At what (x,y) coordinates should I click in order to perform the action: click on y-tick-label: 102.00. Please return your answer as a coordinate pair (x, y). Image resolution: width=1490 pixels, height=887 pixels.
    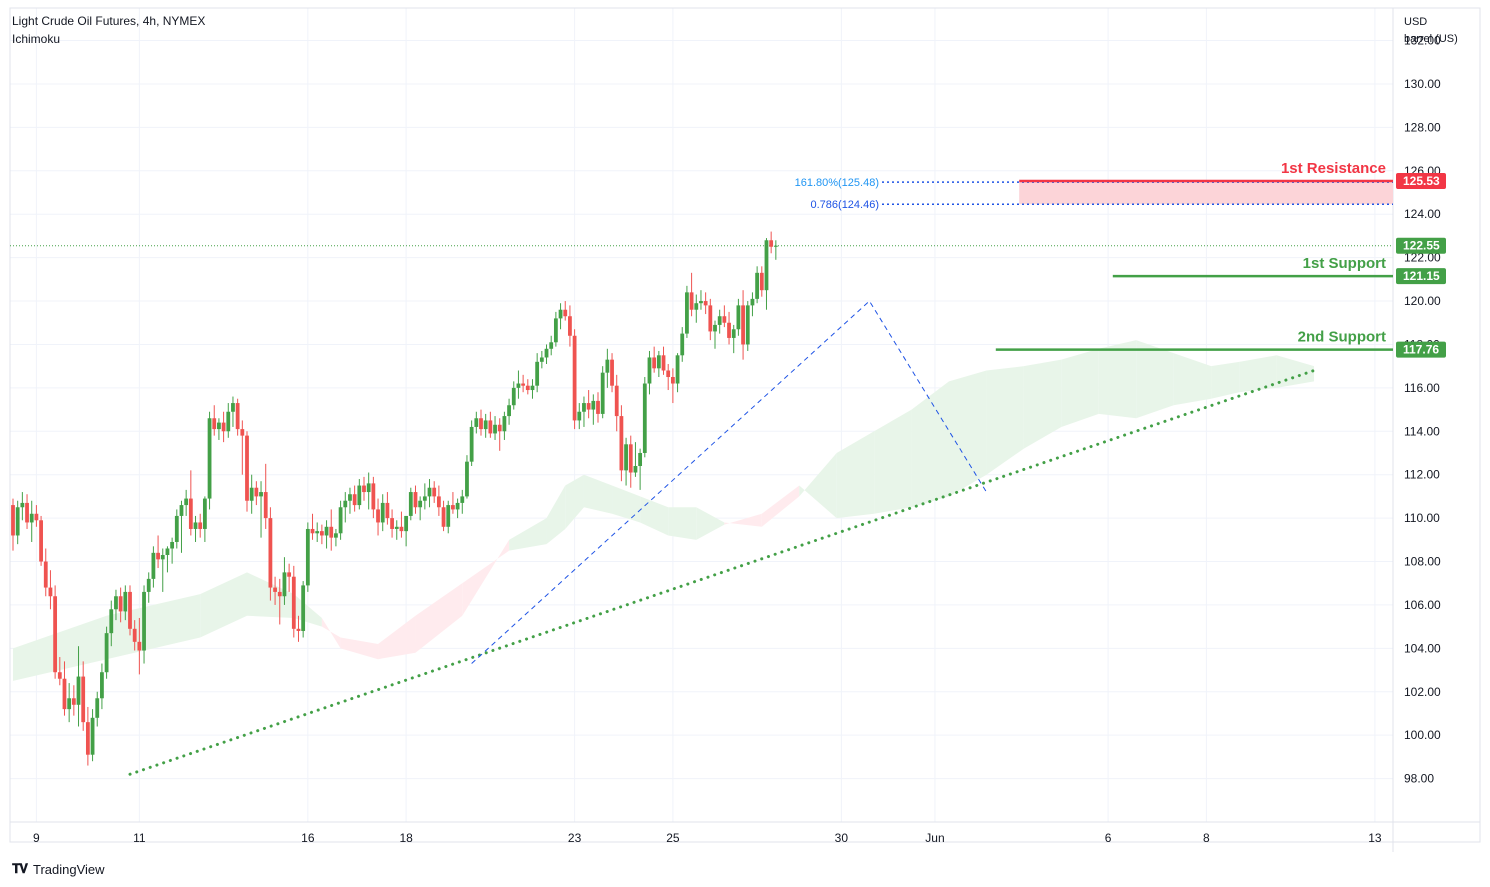
    Looking at the image, I should click on (1422, 692).